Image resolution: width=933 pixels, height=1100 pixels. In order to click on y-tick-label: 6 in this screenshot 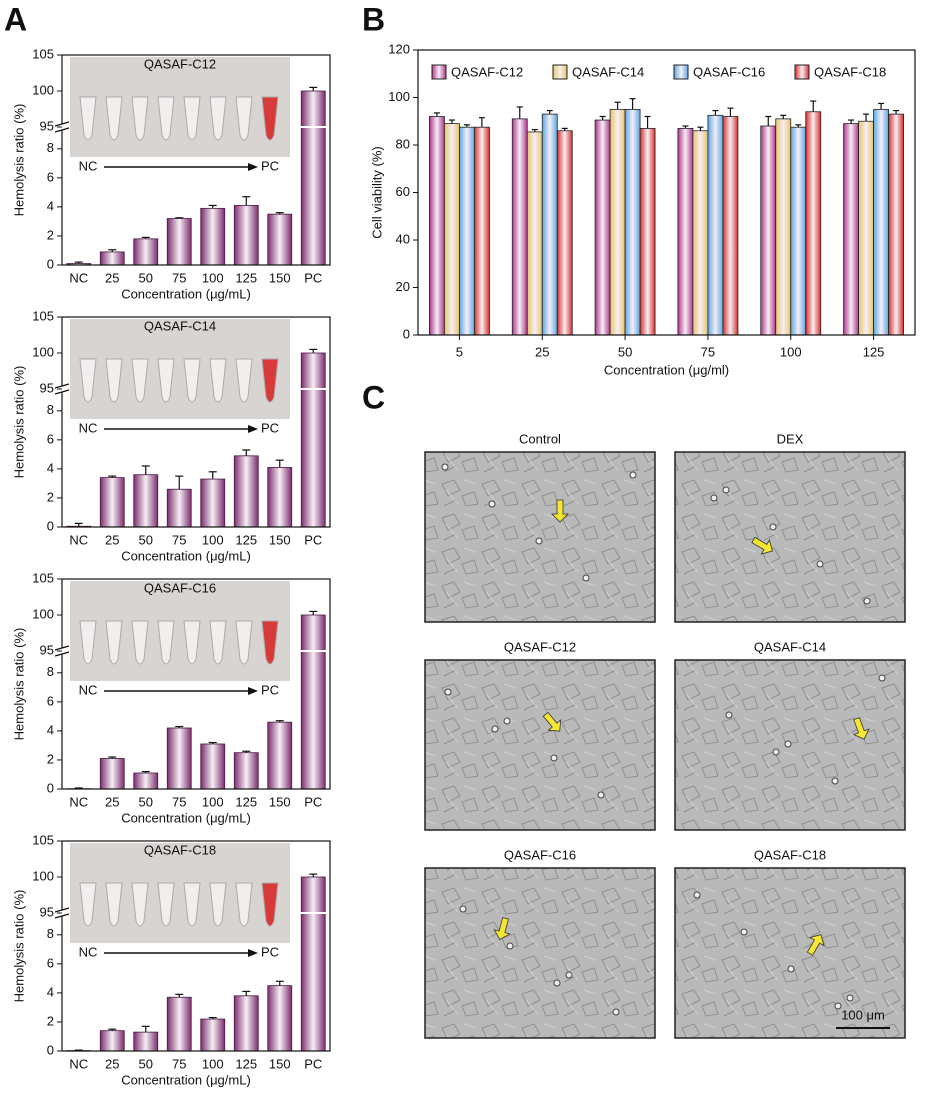, I will do `click(50, 438)`.